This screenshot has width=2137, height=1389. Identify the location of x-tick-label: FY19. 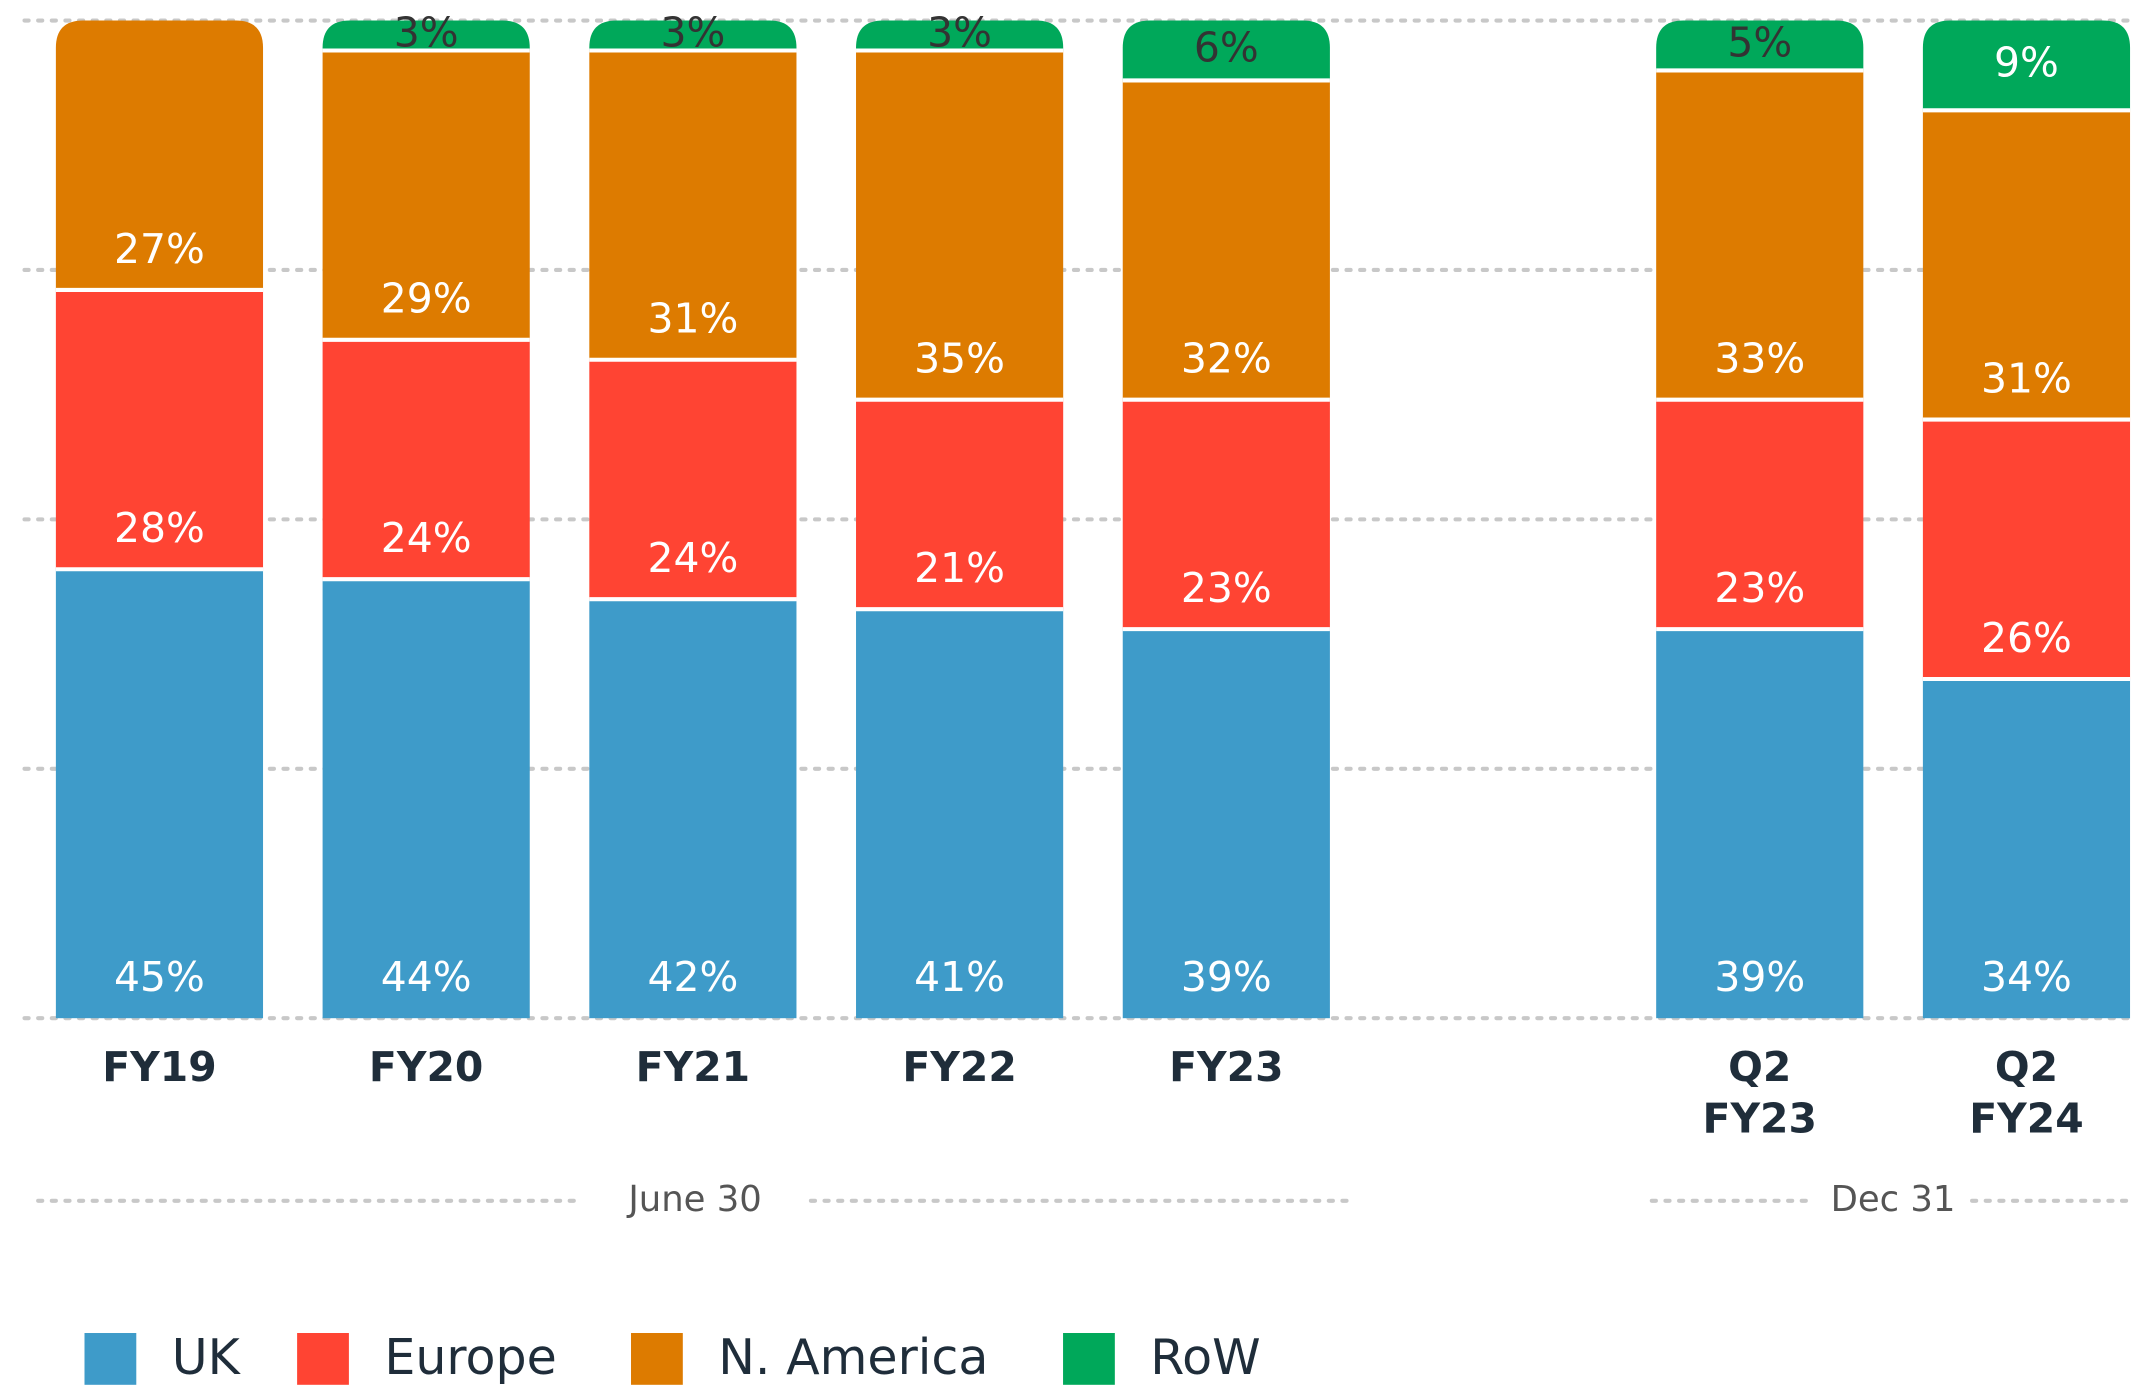
(159, 1068).